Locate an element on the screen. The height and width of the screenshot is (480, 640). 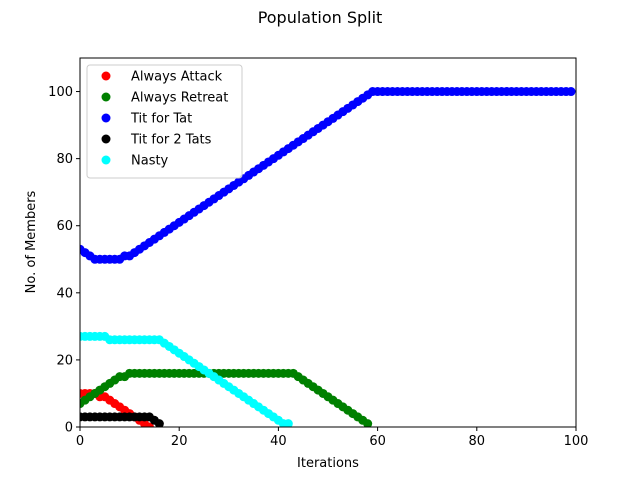
legend-label-tit-for-2-tats: Tit for 2 Tats is located at coordinates (171, 140).